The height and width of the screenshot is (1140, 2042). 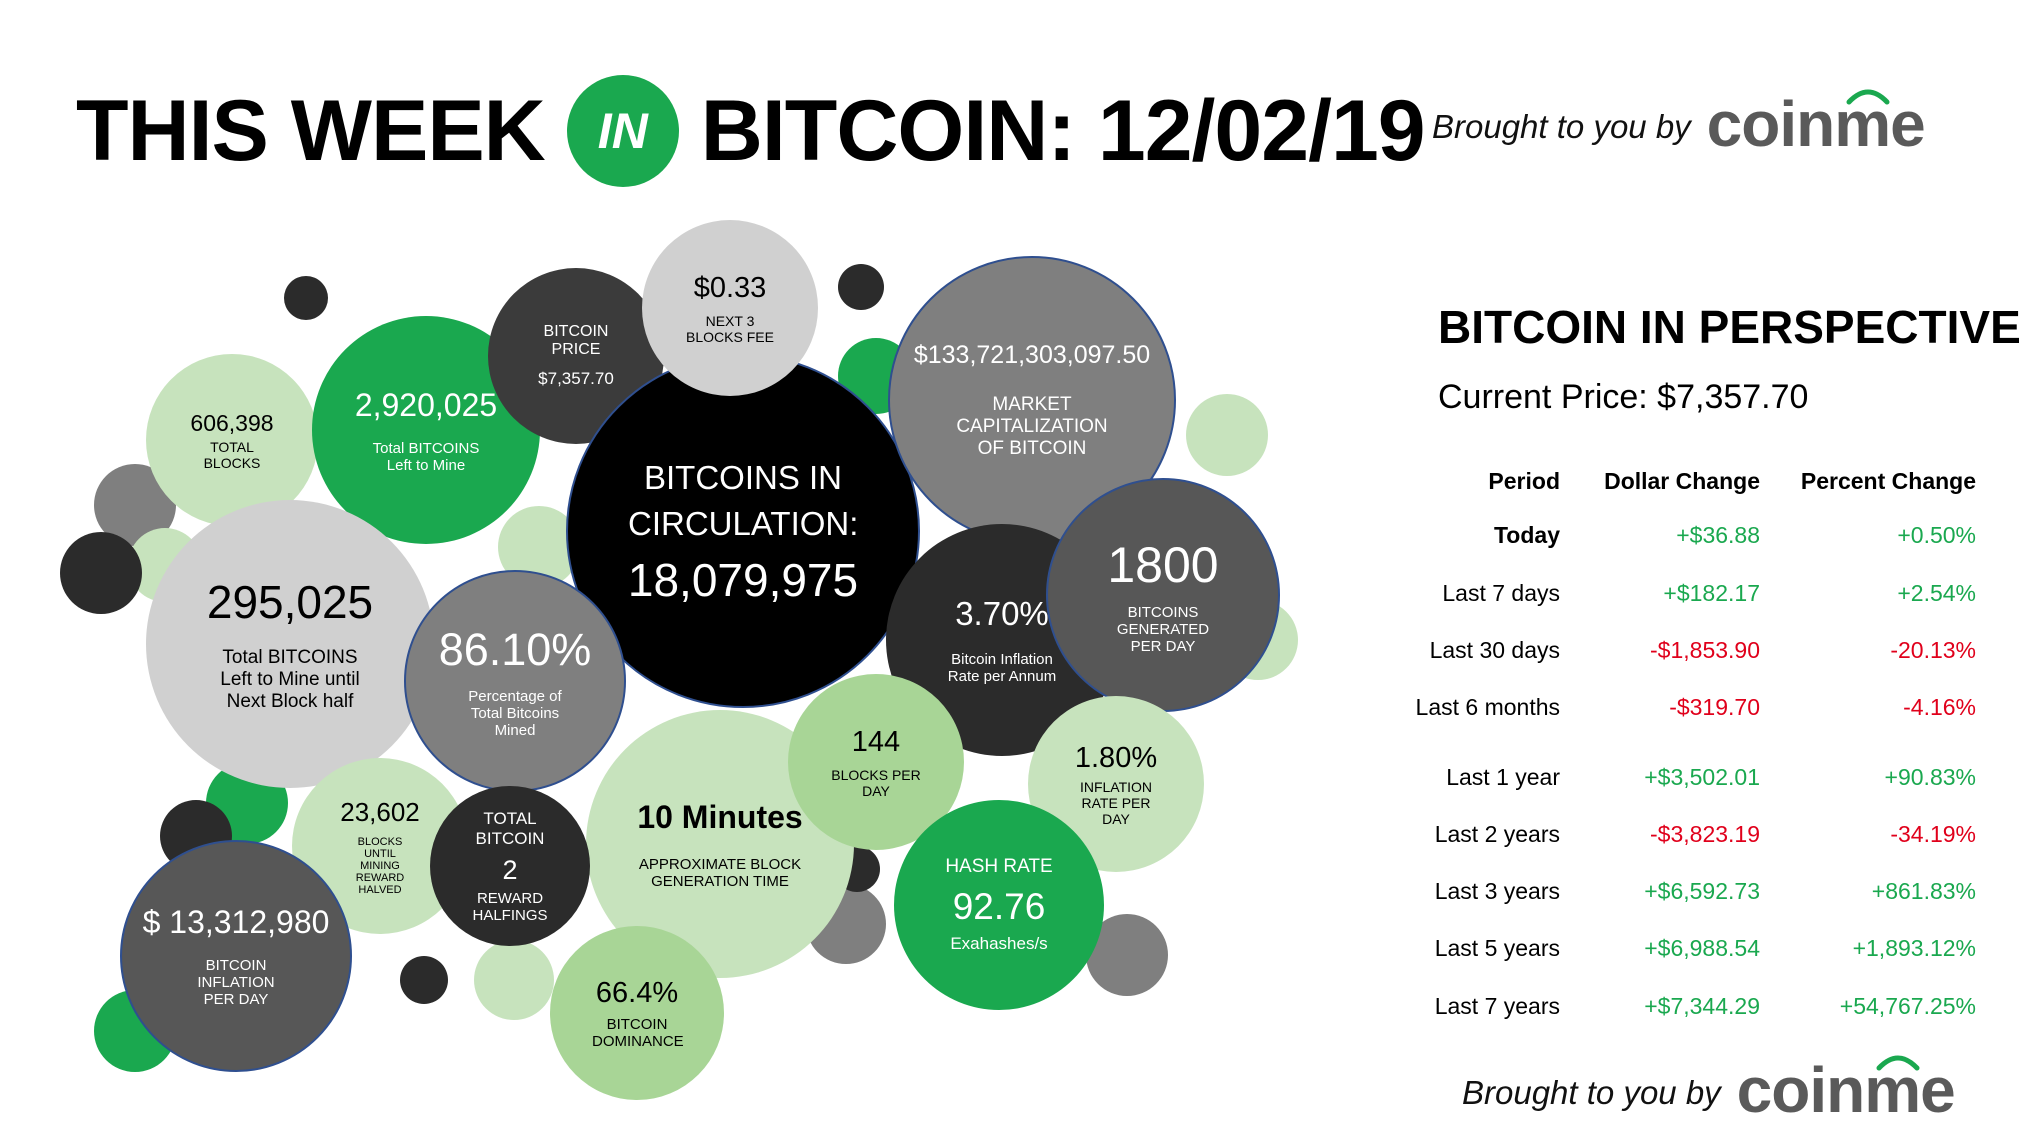 I want to click on total-blocks-value: 606,398, so click(x=232, y=422).